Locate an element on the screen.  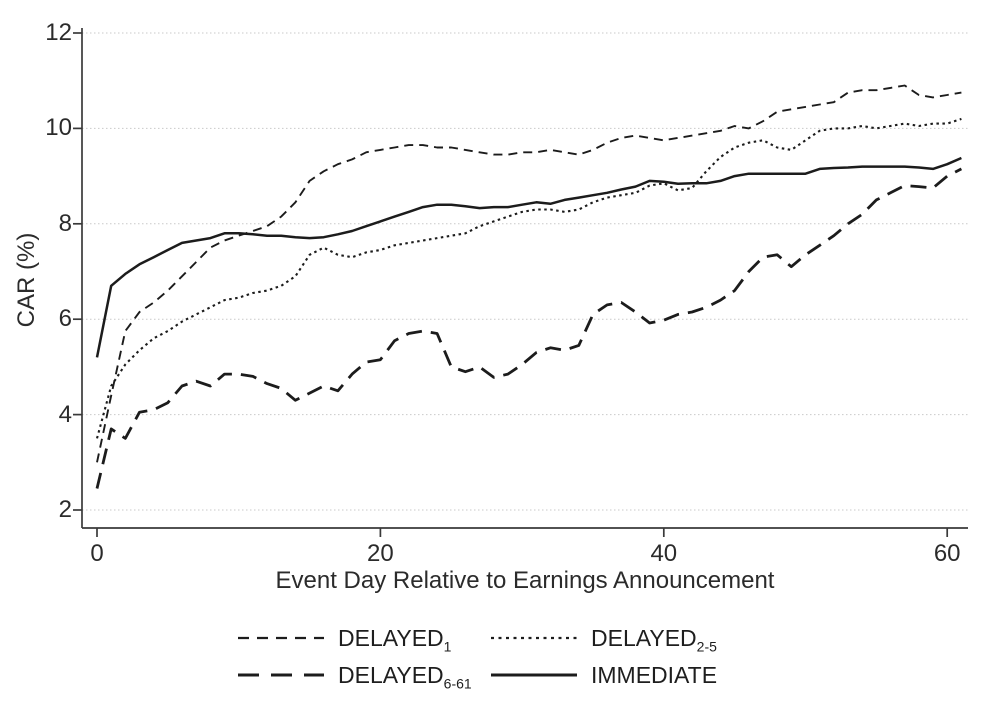
y-tick-label: 6 is located at coordinates (65, 319).